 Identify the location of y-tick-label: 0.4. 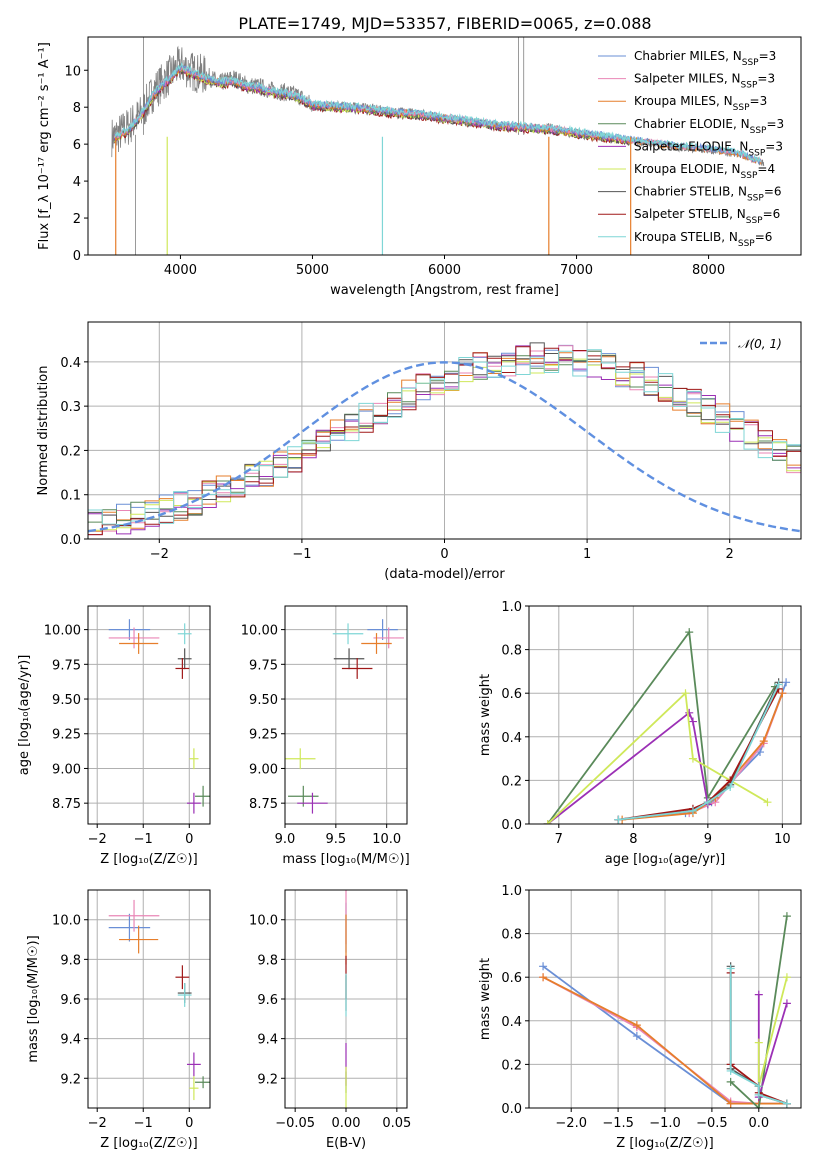
(511, 1022).